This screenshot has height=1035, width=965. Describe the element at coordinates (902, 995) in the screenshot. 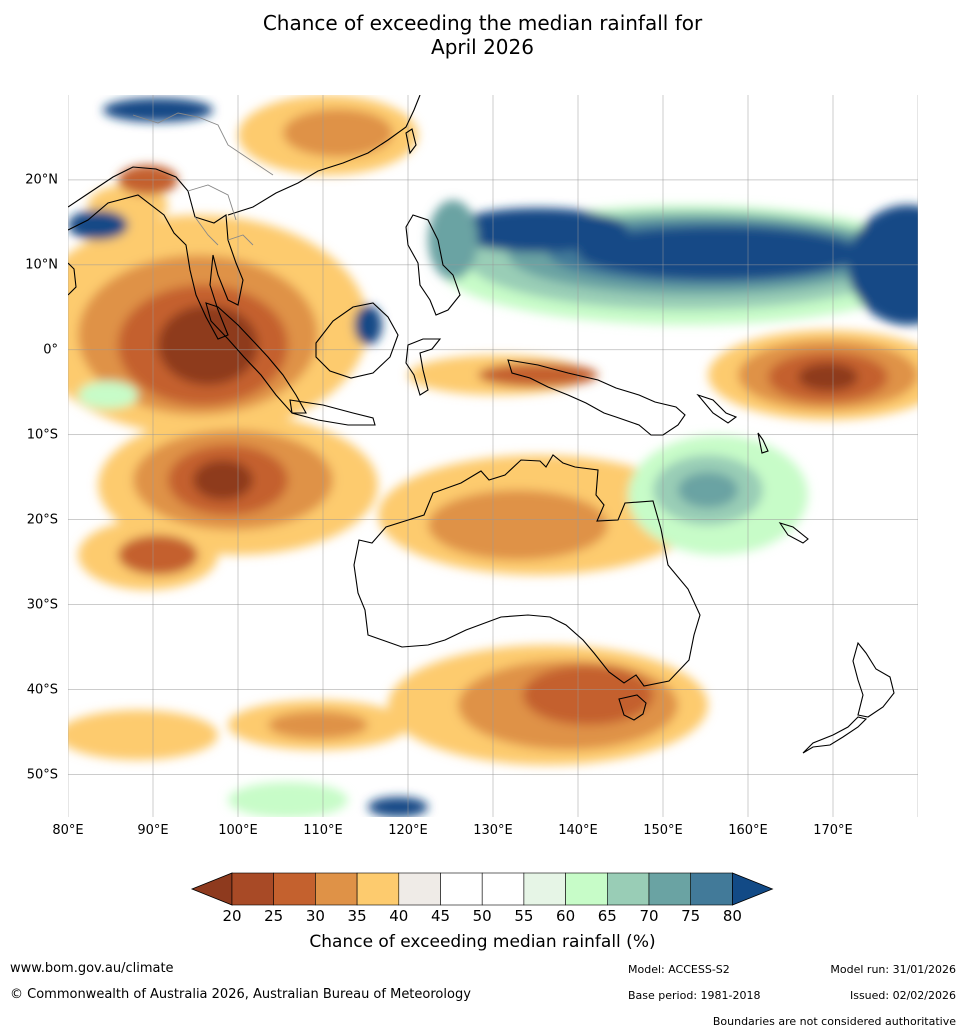

I see `issued-date: Issued: 02/02/2026` at that location.